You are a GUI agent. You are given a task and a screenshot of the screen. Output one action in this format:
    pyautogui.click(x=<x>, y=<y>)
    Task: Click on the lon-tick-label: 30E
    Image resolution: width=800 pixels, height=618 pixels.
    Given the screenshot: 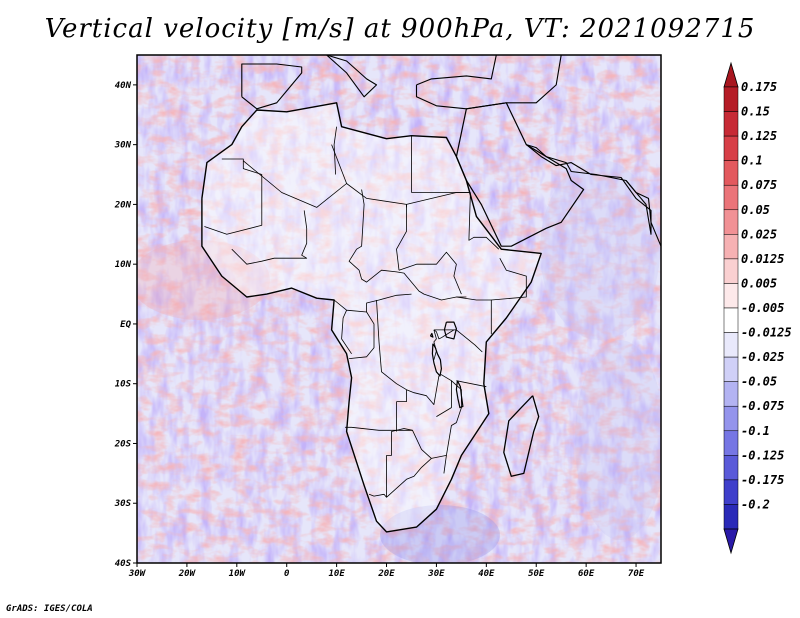 What is the action you would take?
    pyautogui.click(x=436, y=574)
    